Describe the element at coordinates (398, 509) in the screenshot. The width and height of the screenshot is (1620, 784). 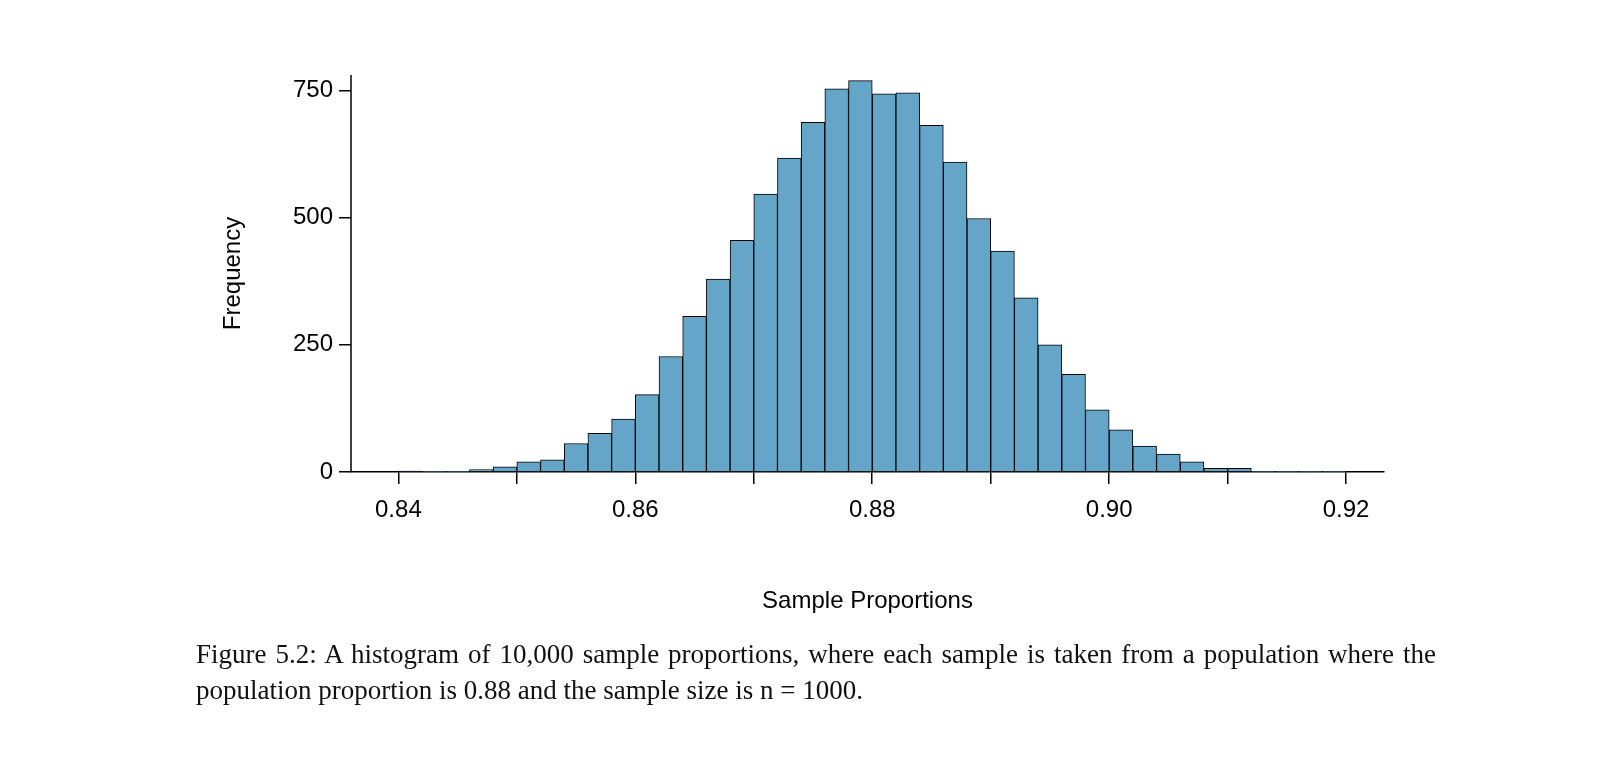
I see `x-tick-label: 0.84` at that location.